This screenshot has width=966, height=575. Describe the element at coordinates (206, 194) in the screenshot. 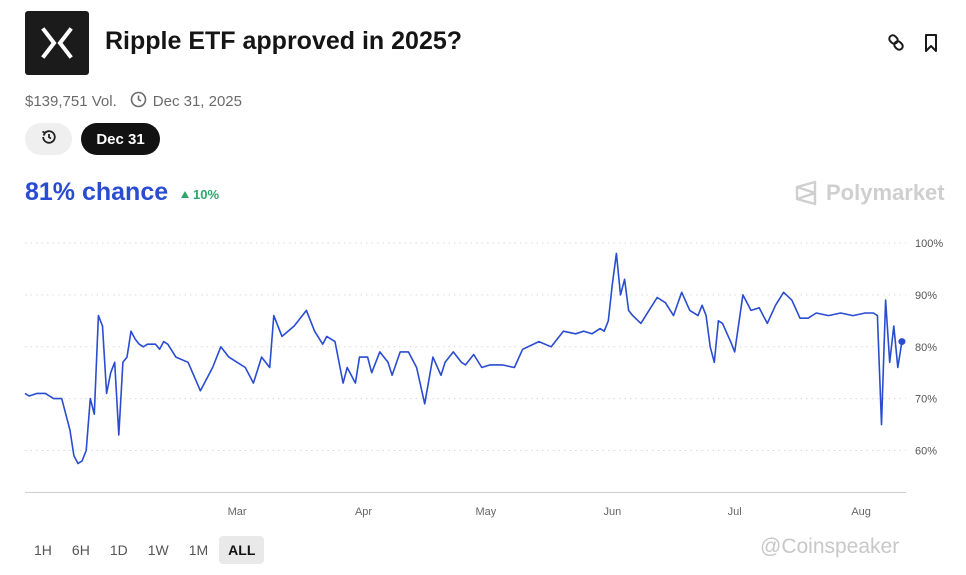

I see `change-value: 10%` at that location.